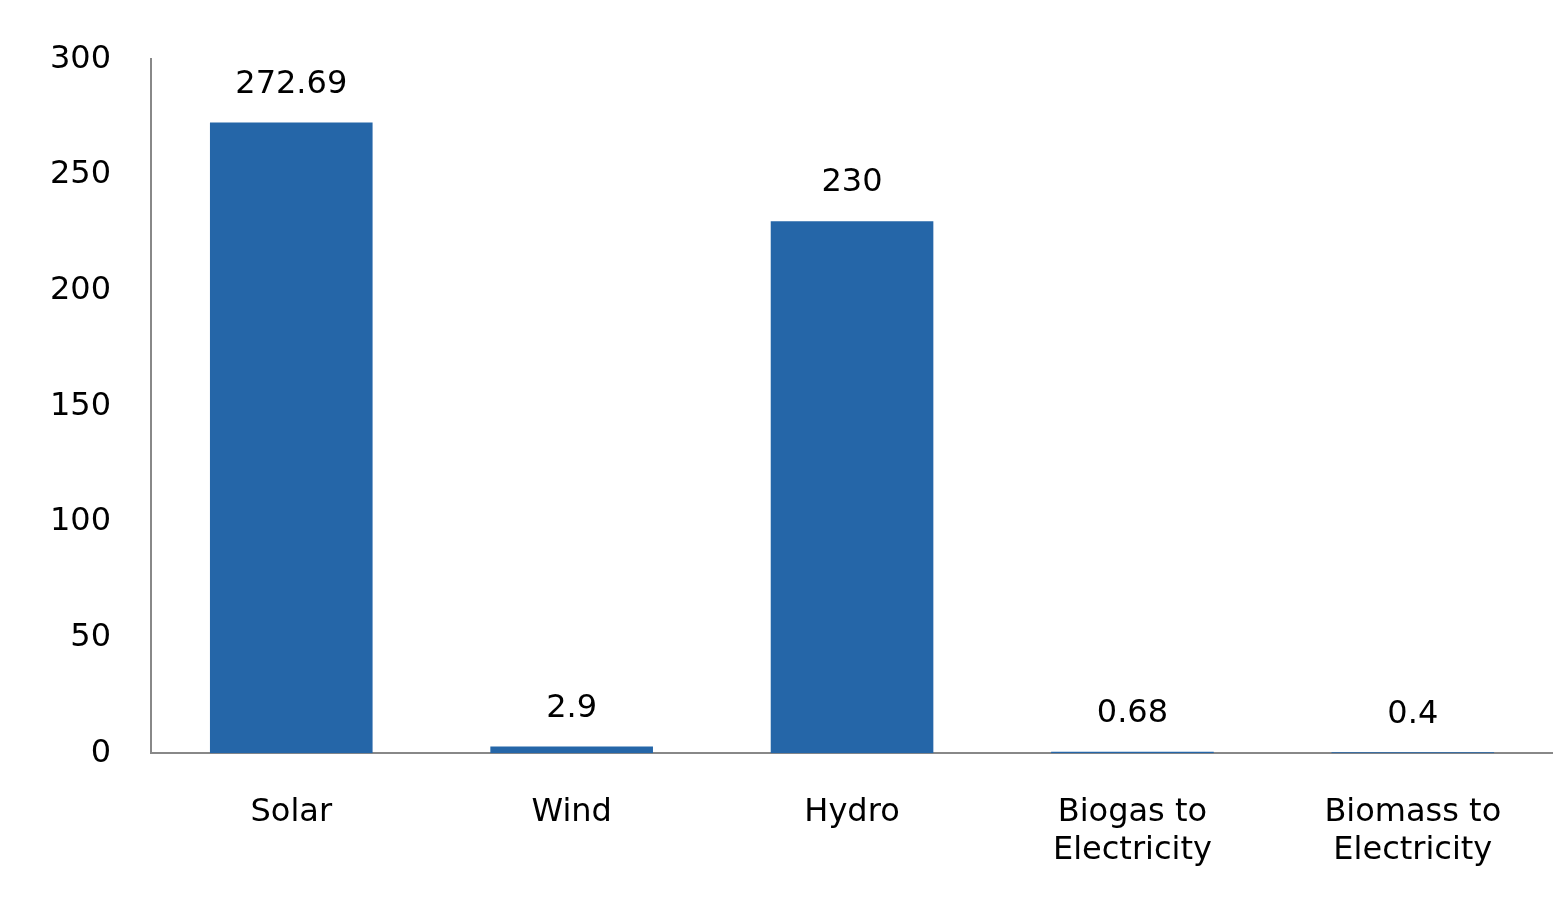  Describe the element at coordinates (852, 180) in the screenshot. I see `data-label: 230` at that location.